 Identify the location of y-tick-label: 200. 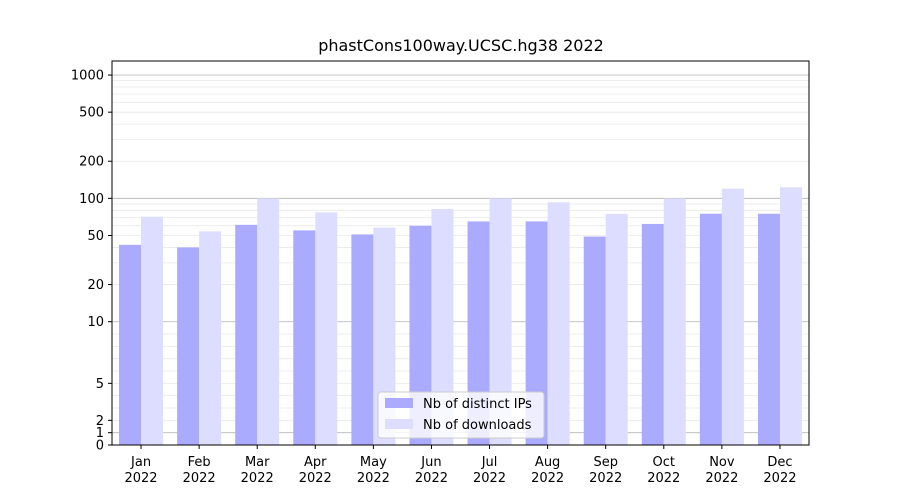
(91, 162).